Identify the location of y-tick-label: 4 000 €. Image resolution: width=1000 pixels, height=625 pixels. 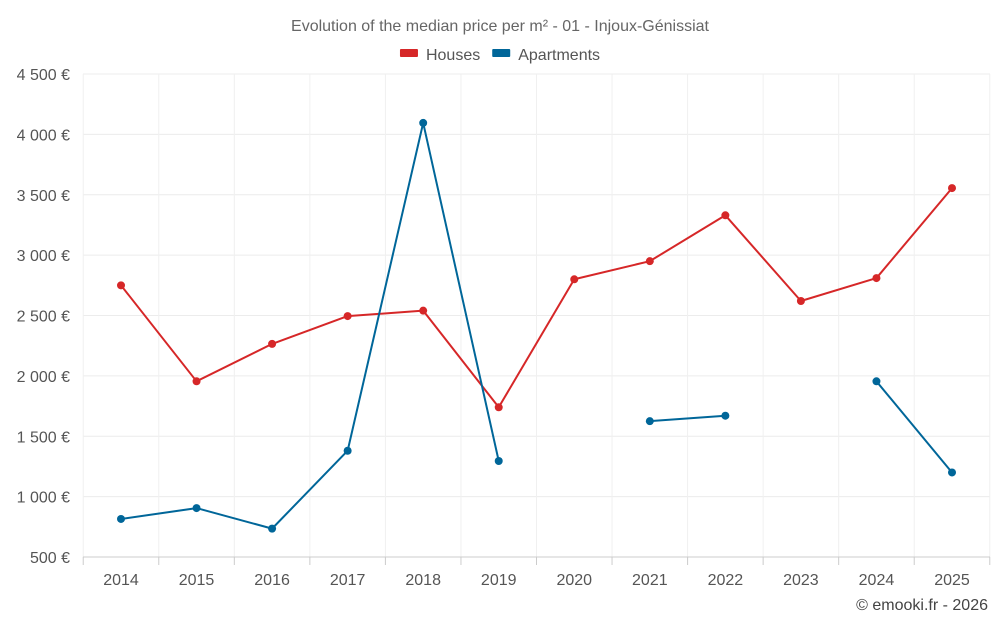
(43, 135).